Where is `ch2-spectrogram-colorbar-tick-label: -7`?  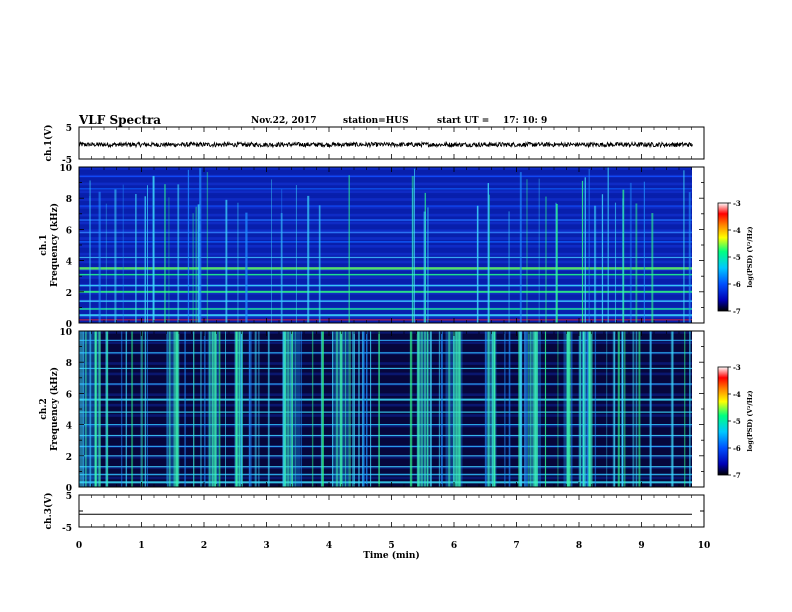 ch2-spectrogram-colorbar-tick-label: -7 is located at coordinates (737, 475).